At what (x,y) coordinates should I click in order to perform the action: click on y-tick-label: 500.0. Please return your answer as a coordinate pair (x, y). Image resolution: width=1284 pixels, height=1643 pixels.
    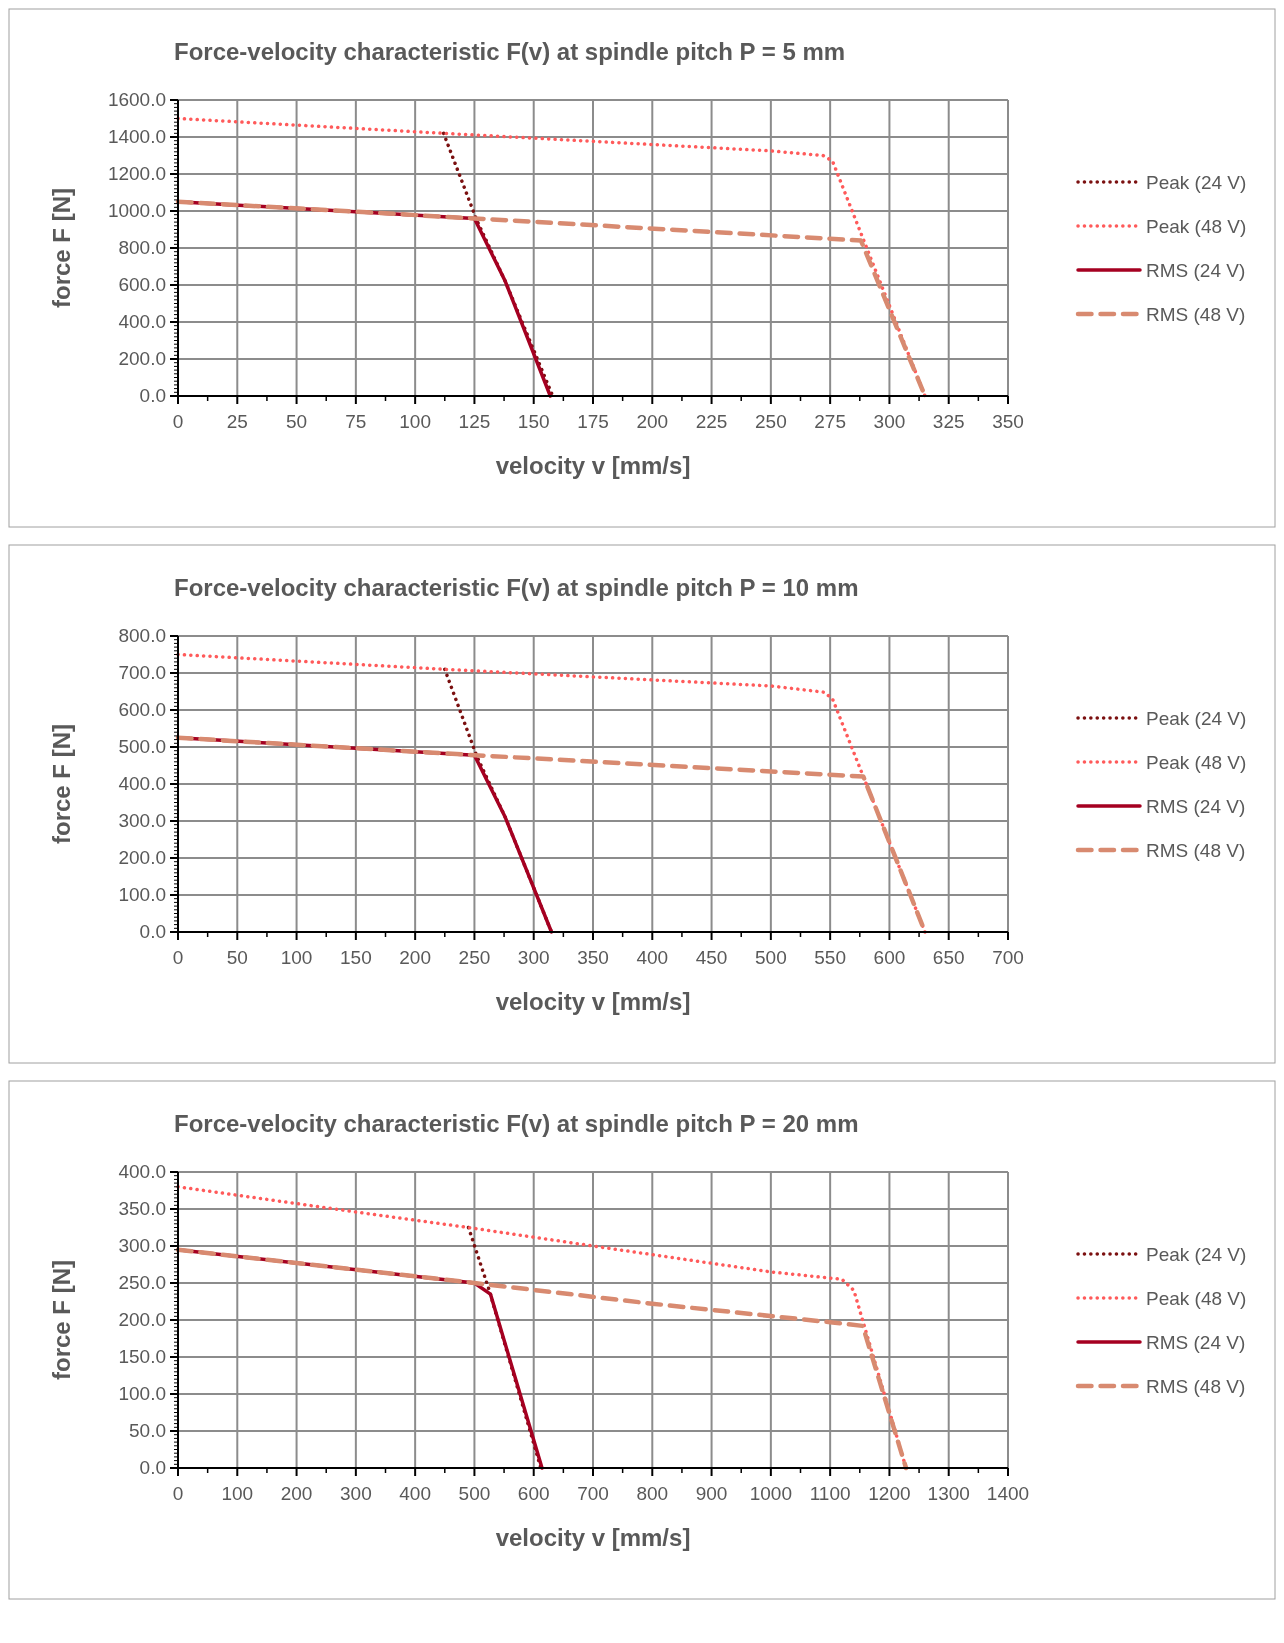
    Looking at the image, I should click on (142, 746).